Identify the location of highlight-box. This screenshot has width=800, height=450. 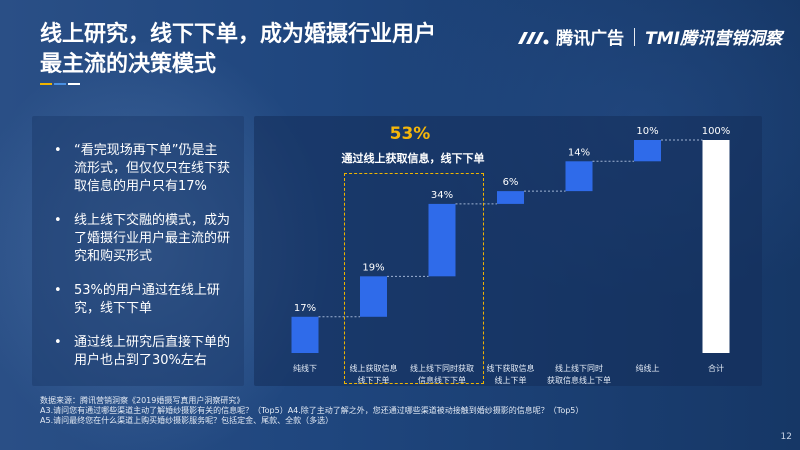
(414, 278).